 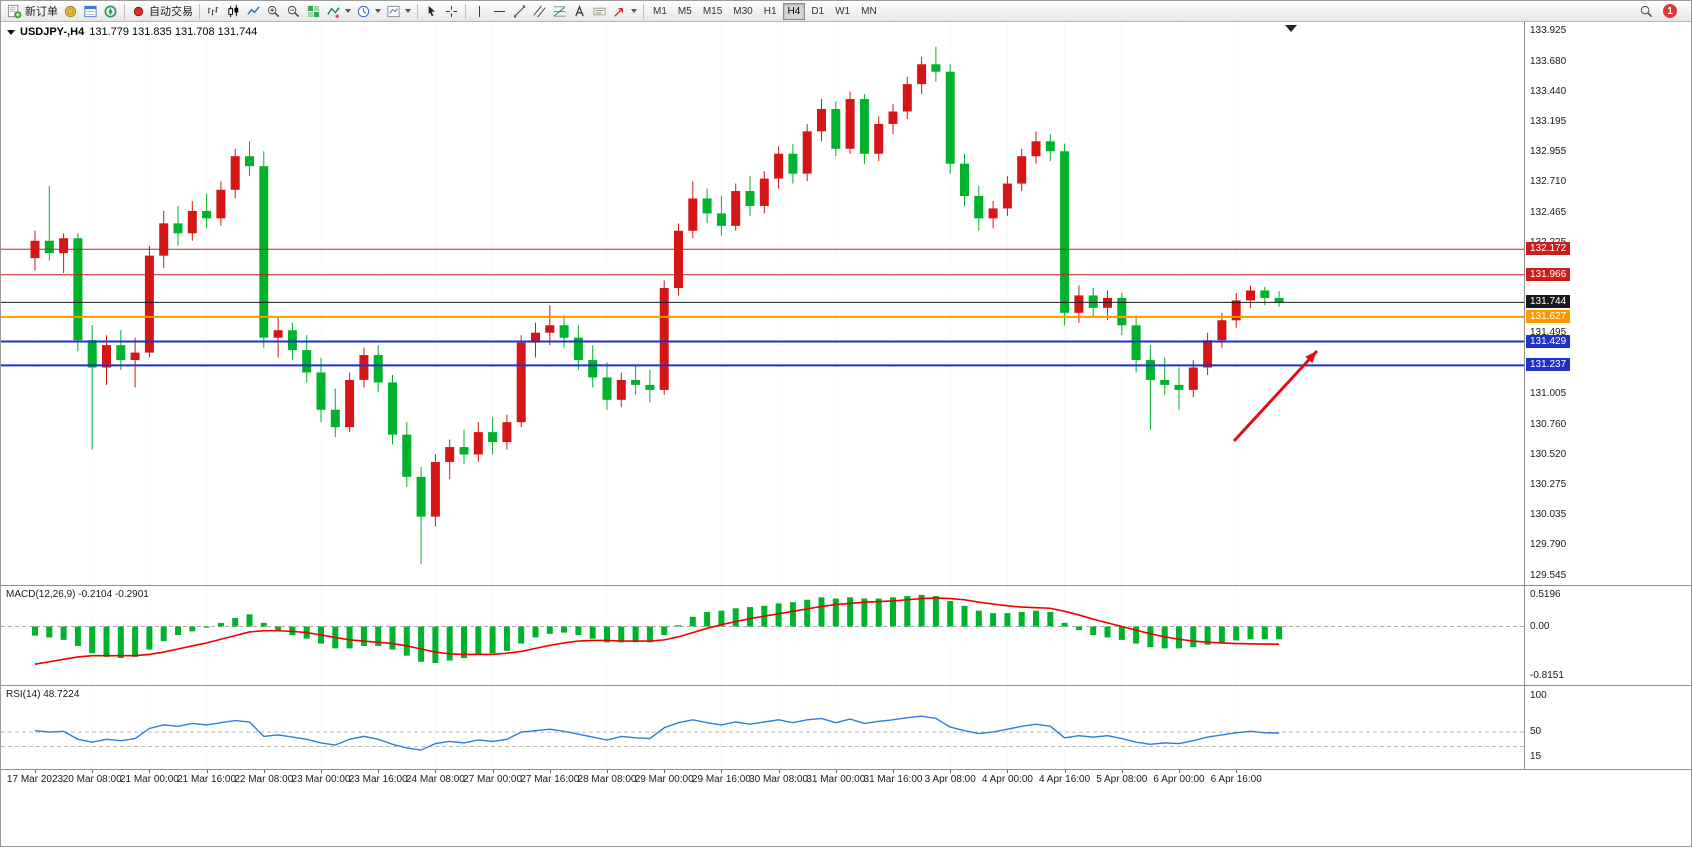 What do you see at coordinates (712, 11) in the screenshot?
I see `timeframe-button-M15: M15` at bounding box center [712, 11].